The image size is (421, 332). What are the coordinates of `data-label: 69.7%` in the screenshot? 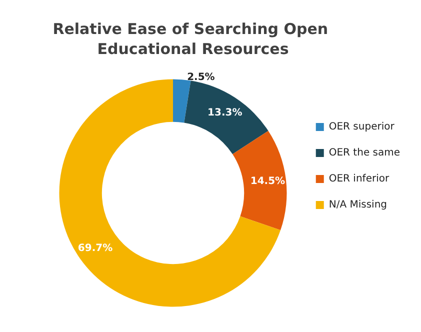 It's located at (95, 248).